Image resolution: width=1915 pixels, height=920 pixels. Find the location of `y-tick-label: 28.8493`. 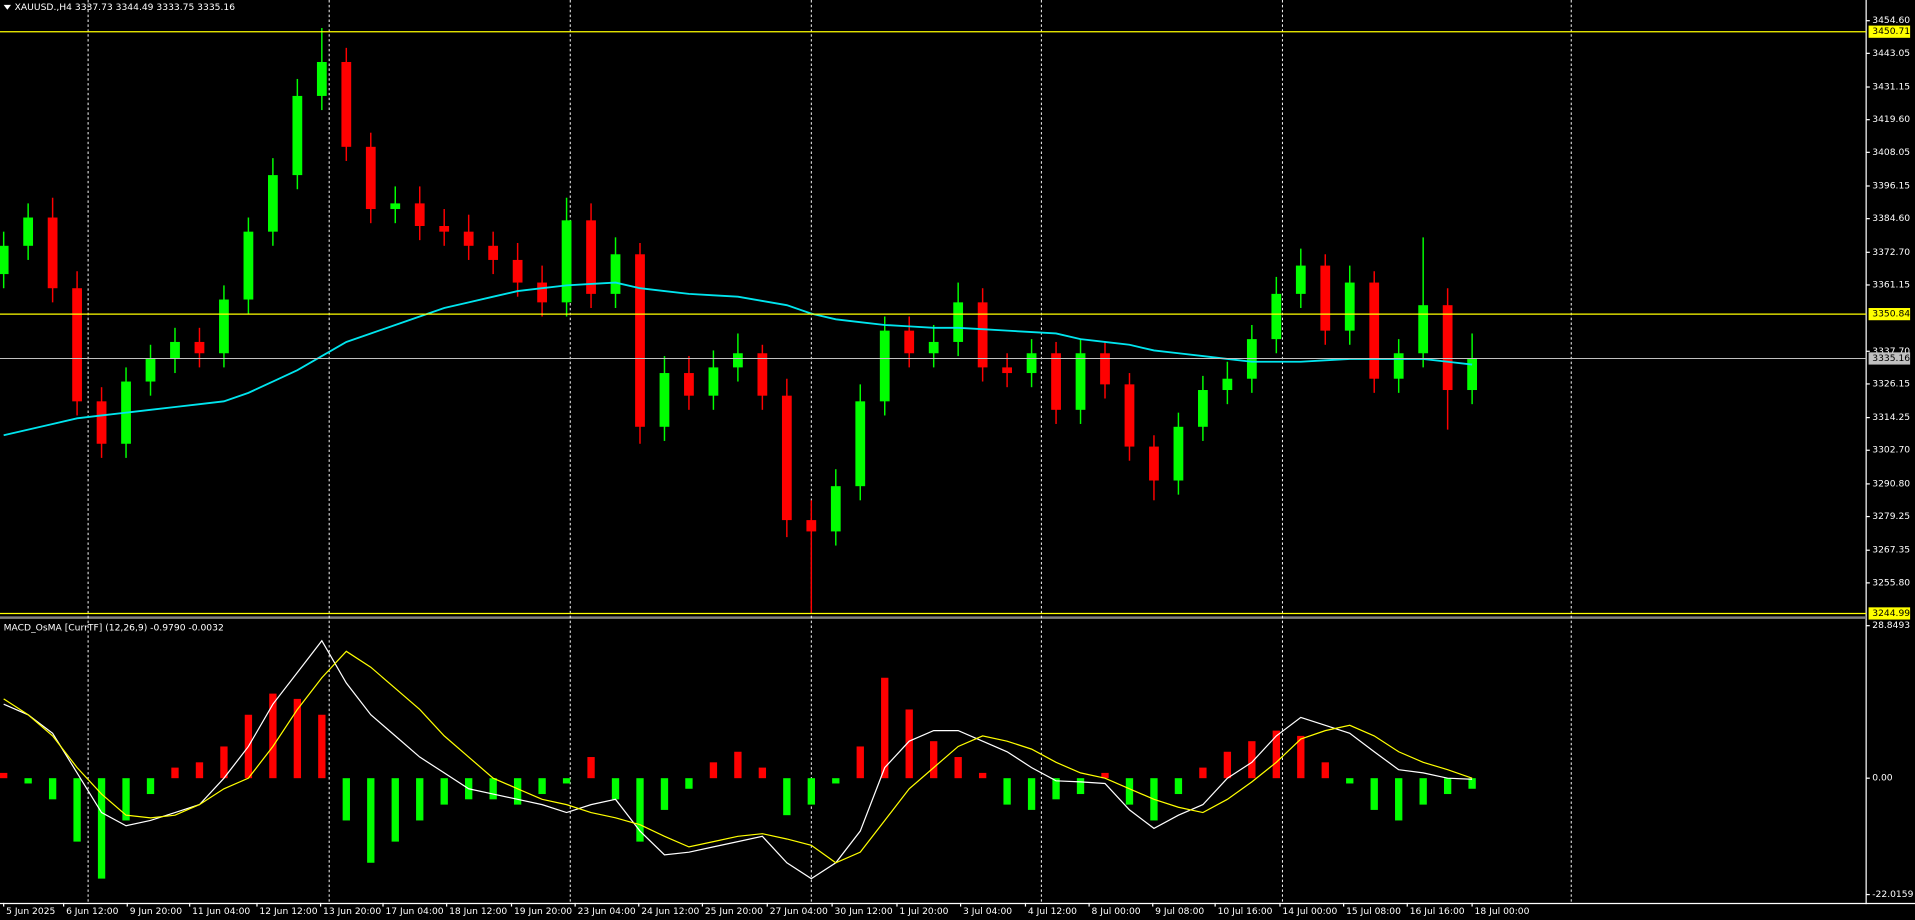

y-tick-label: 28.8493 is located at coordinates (1891, 625).